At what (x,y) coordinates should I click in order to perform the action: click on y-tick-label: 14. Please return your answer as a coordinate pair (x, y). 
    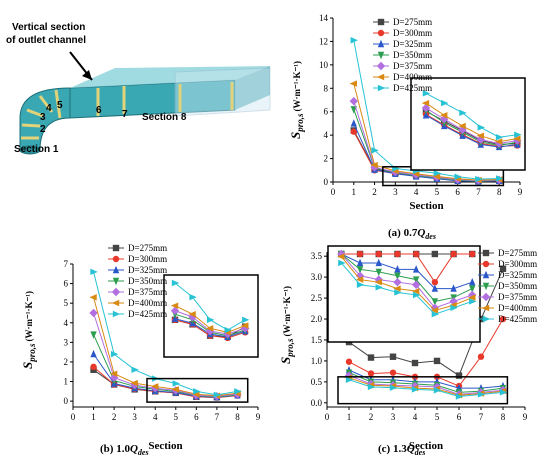
    Looking at the image, I should click on (324, 18).